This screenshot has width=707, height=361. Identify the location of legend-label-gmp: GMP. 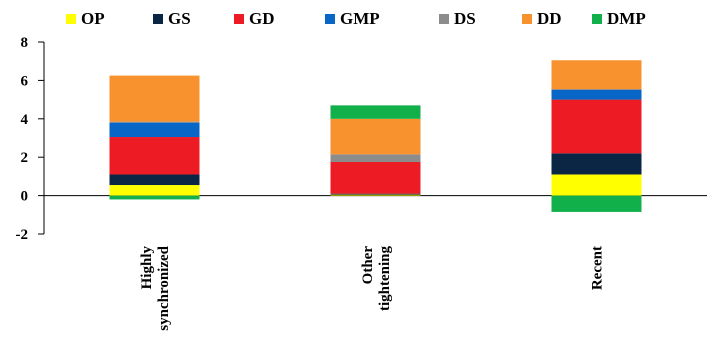
(360, 18).